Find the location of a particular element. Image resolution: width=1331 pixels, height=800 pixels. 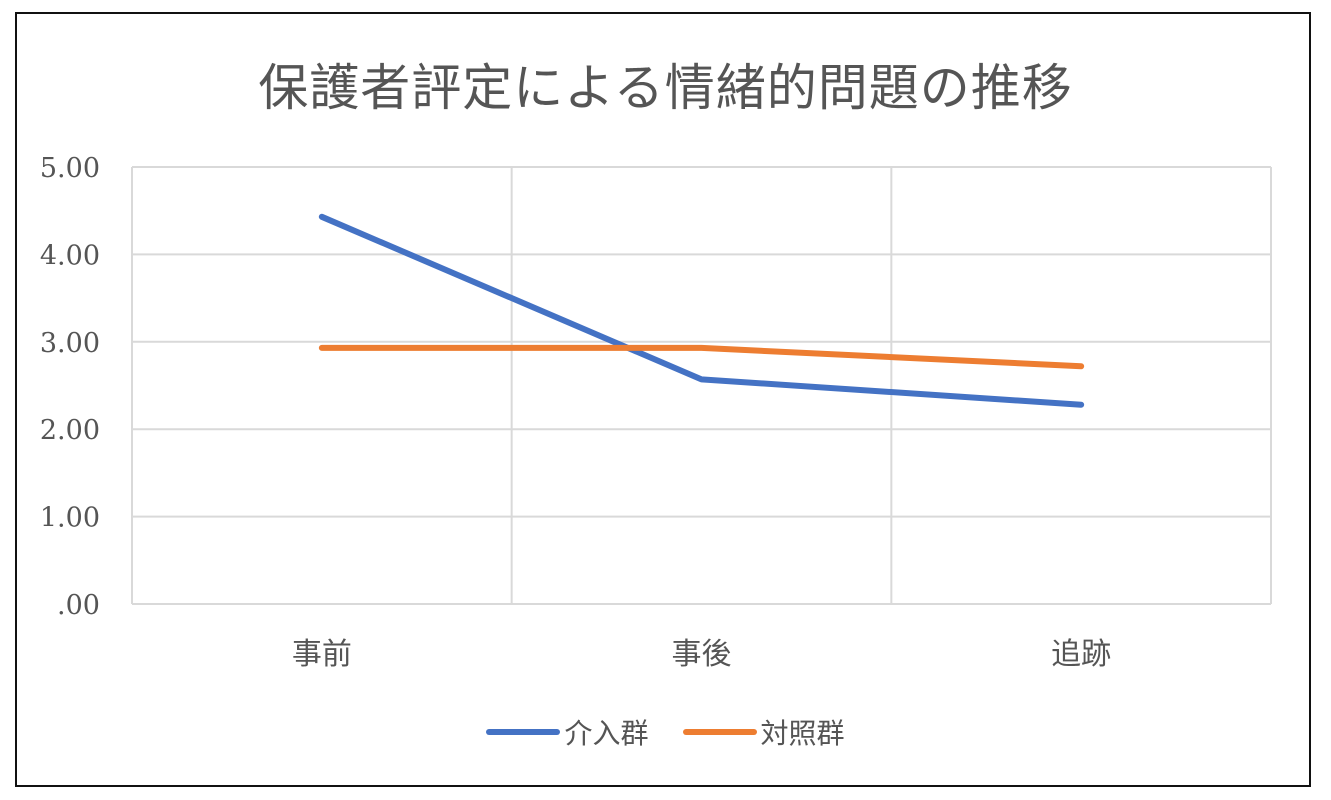

y-tick-label: 4.00 is located at coordinates (70, 255).